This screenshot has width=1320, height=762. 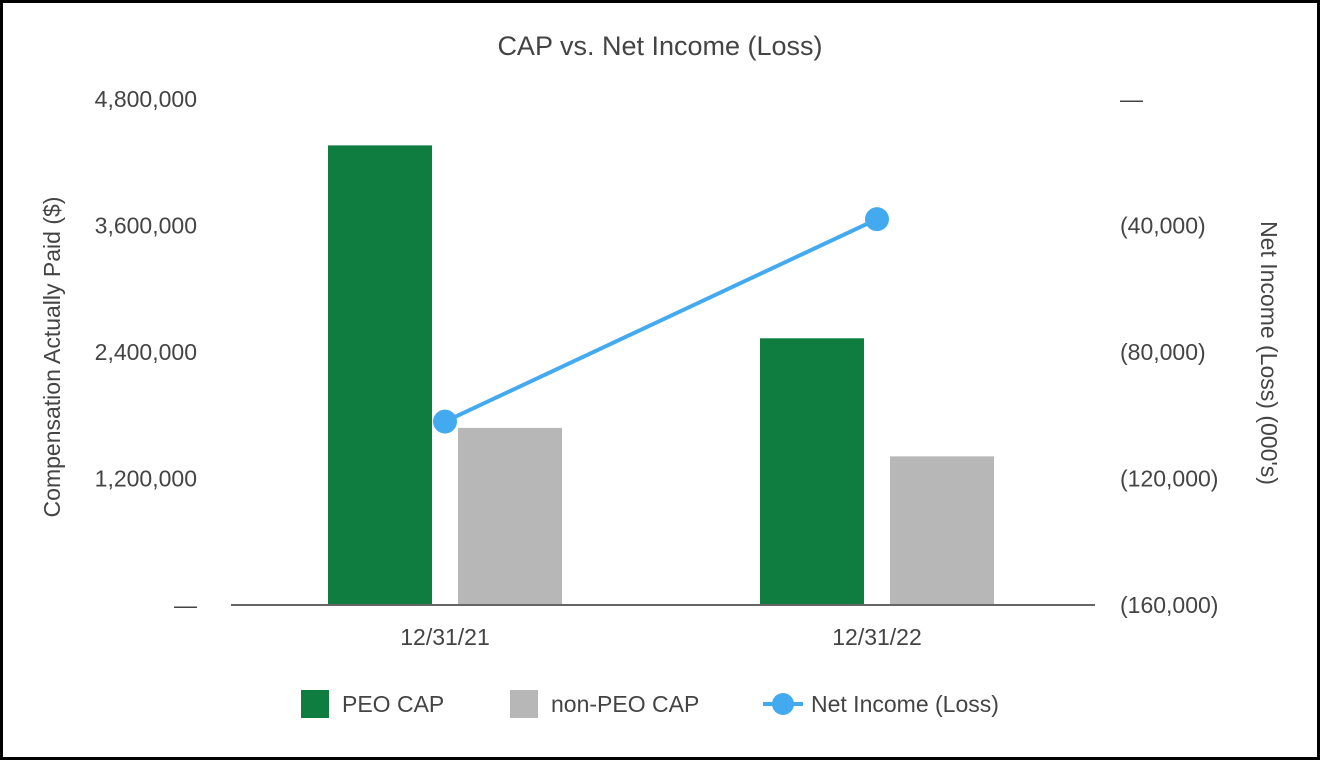 I want to click on y2-axis-label: Net Income (Loss) (000's), so click(x=1269, y=353).